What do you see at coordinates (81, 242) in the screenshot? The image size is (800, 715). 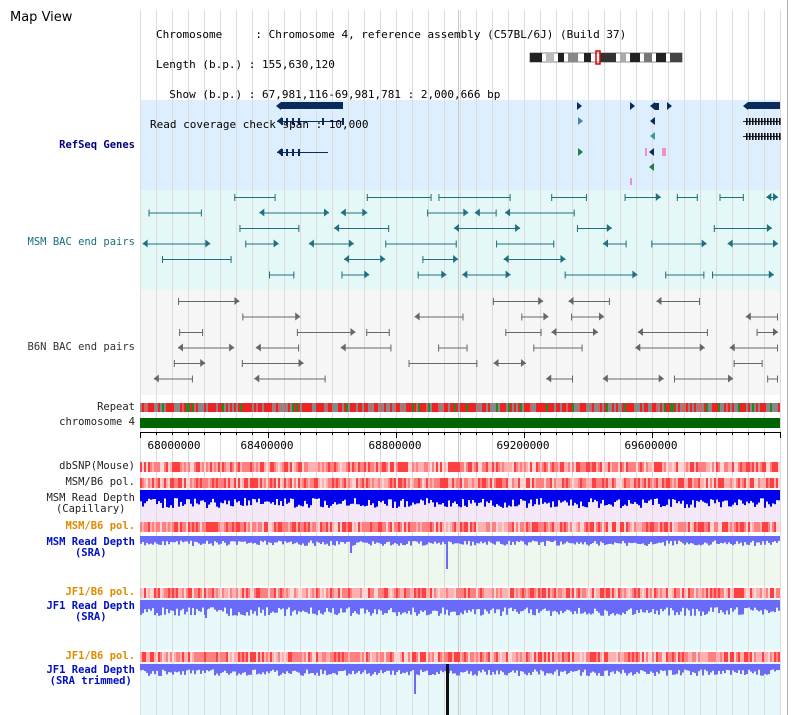 I see `msm-bac-end-pairs-label: MSM BAC end pairs` at bounding box center [81, 242].